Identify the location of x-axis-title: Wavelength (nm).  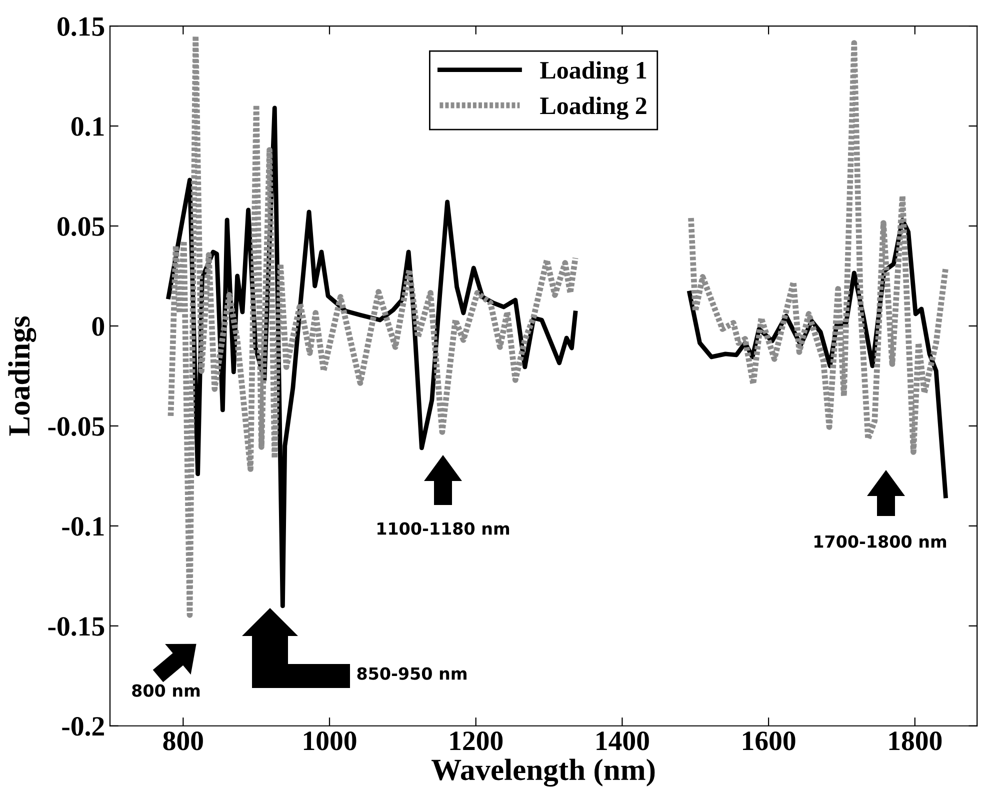
(543, 772).